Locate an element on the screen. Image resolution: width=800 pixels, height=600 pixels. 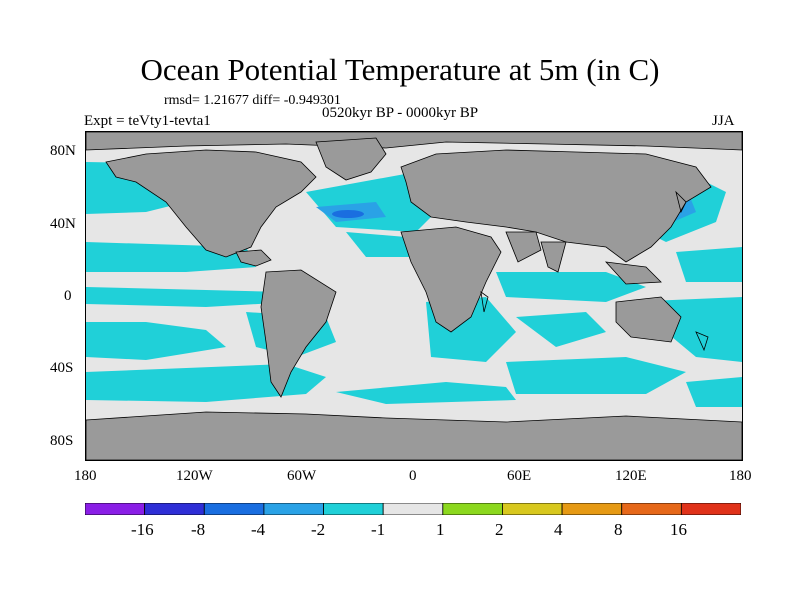
lat-label-80s: 80S is located at coordinates (62, 441).